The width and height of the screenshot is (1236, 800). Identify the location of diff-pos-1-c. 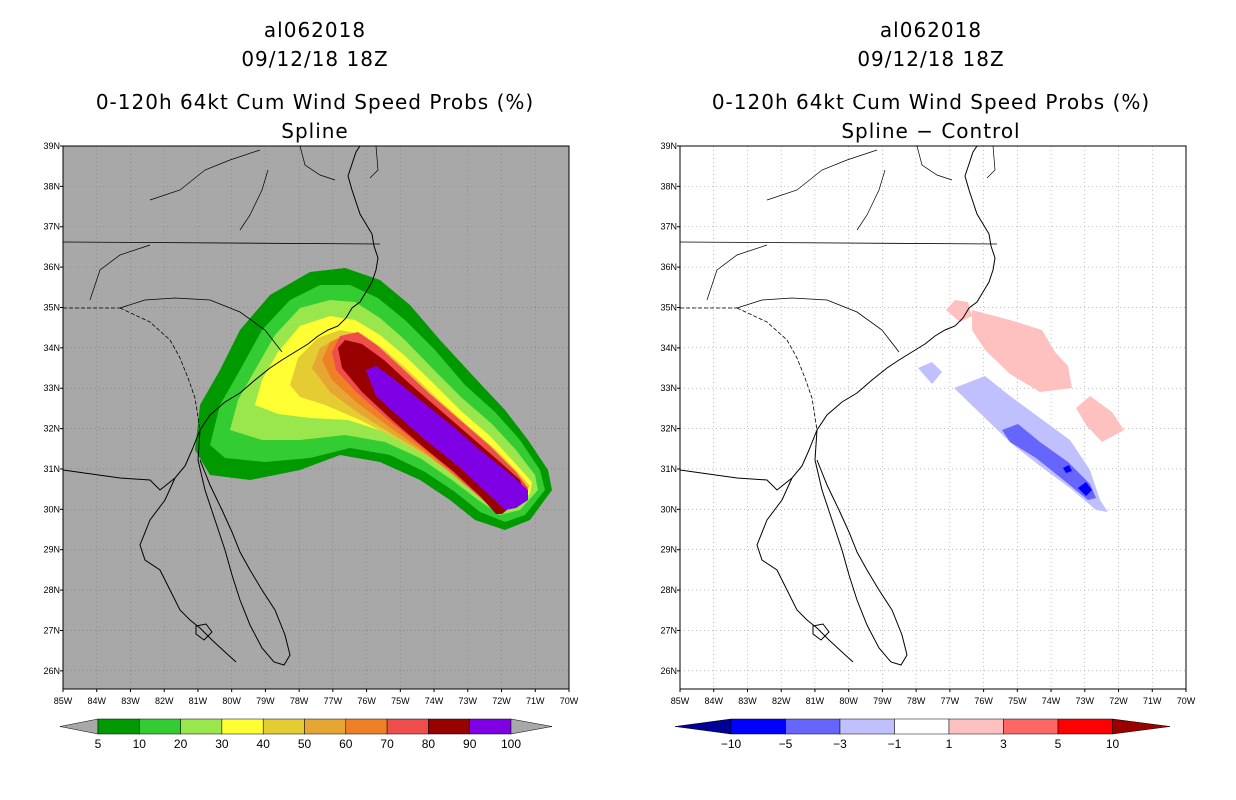
(959, 311).